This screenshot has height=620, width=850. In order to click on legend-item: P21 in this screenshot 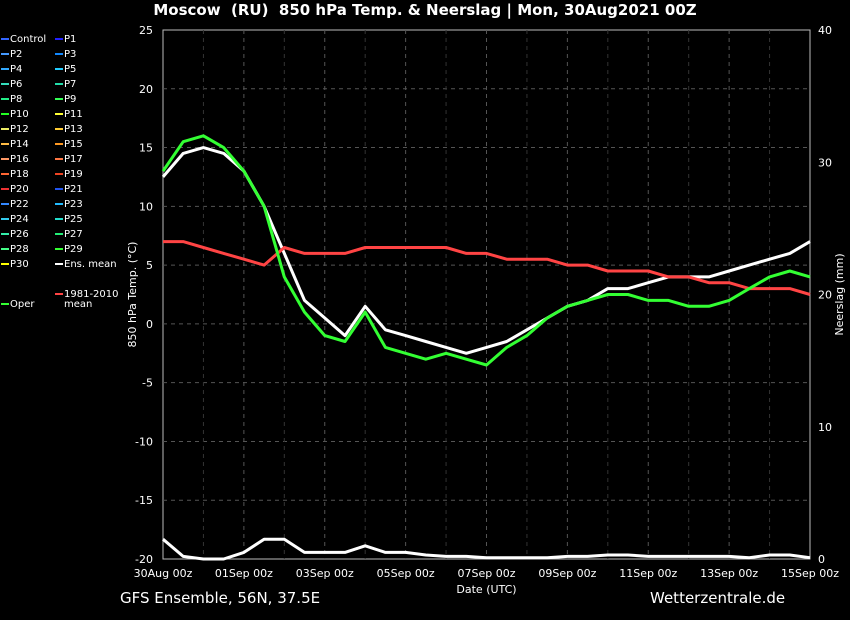, I will do `click(69, 190)`.